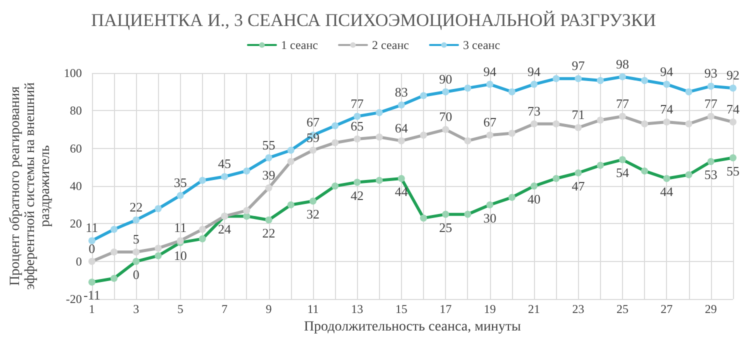 This screenshot has width=747, height=339. Describe the element at coordinates (76, 186) in the screenshot. I see `y-tick-label: 40` at that location.